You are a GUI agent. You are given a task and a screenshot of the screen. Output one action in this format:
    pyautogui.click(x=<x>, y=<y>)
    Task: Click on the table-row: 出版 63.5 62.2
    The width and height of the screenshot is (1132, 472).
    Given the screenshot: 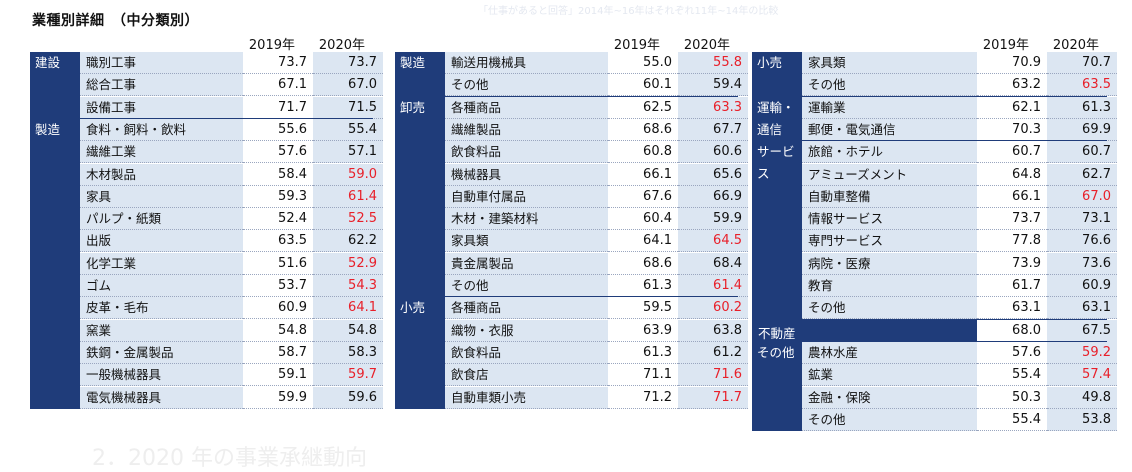 What is the action you would take?
    pyautogui.click(x=206, y=241)
    